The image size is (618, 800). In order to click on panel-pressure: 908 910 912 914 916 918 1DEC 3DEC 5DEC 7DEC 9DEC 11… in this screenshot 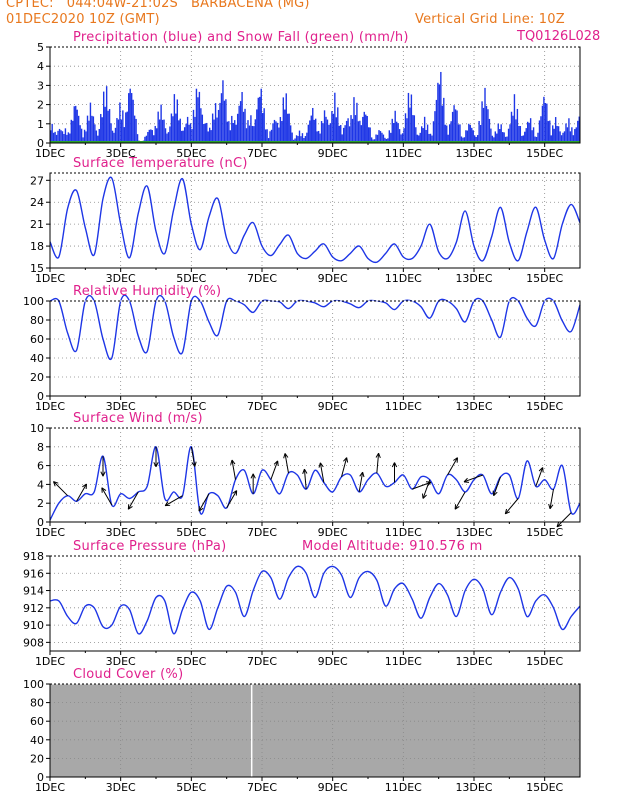, I will do `click(302, 603)`.